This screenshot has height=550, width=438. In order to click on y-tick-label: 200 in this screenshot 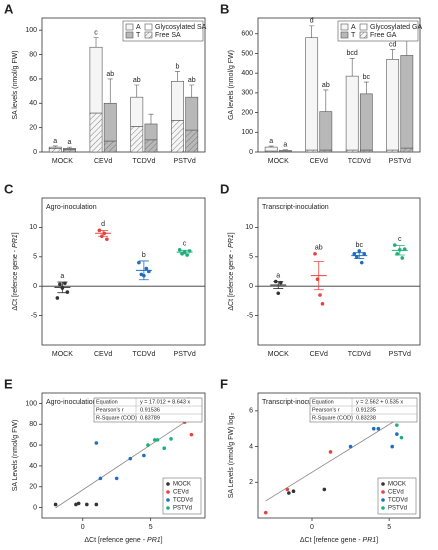, I will do `click(247, 112)`.